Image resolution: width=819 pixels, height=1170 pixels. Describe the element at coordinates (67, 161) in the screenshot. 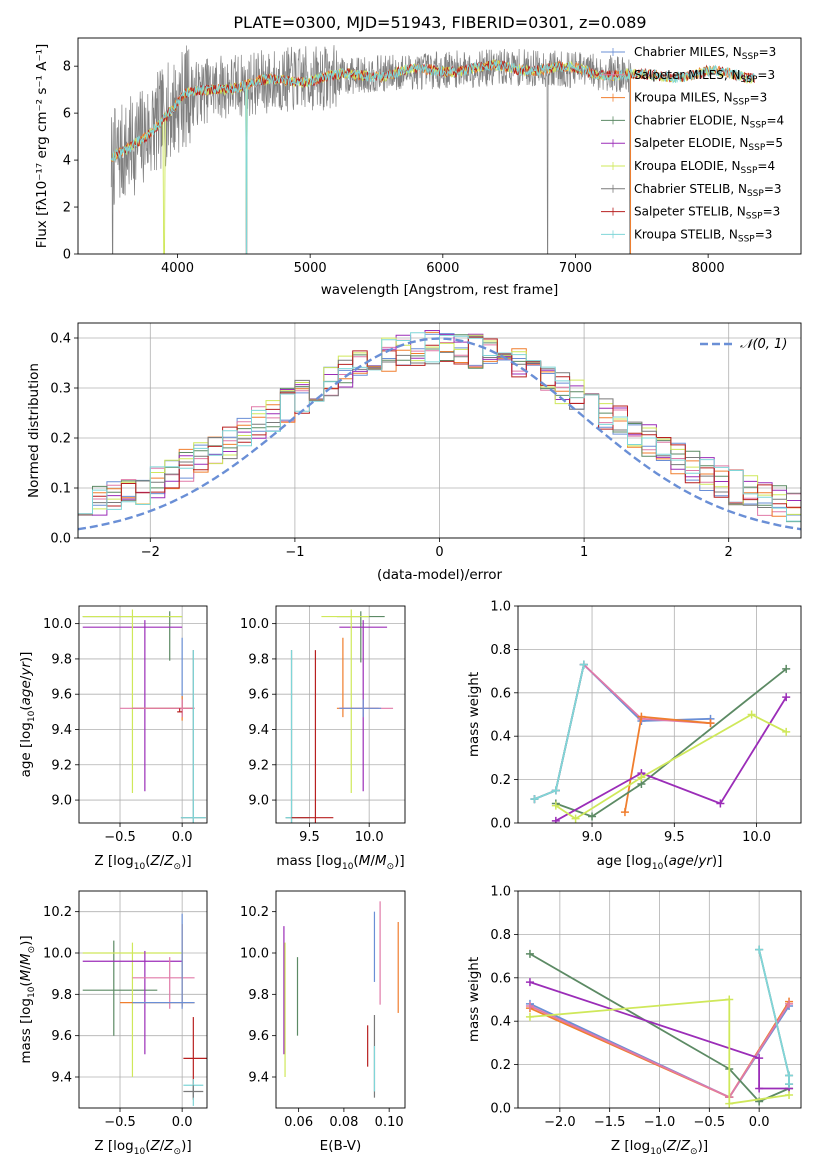

I see `y-tick-label: 4` at that location.